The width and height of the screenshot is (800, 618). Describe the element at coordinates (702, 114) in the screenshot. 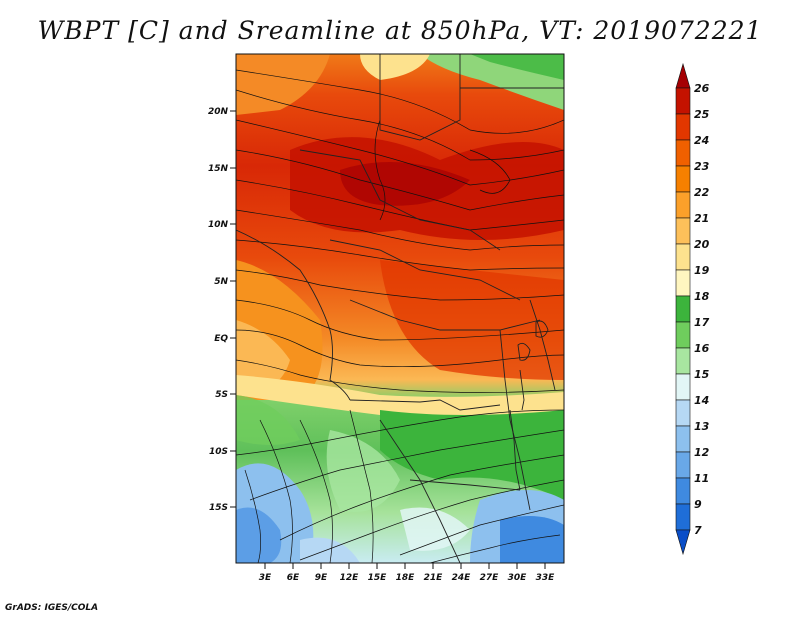

I see `colorbar-label: 25` at that location.